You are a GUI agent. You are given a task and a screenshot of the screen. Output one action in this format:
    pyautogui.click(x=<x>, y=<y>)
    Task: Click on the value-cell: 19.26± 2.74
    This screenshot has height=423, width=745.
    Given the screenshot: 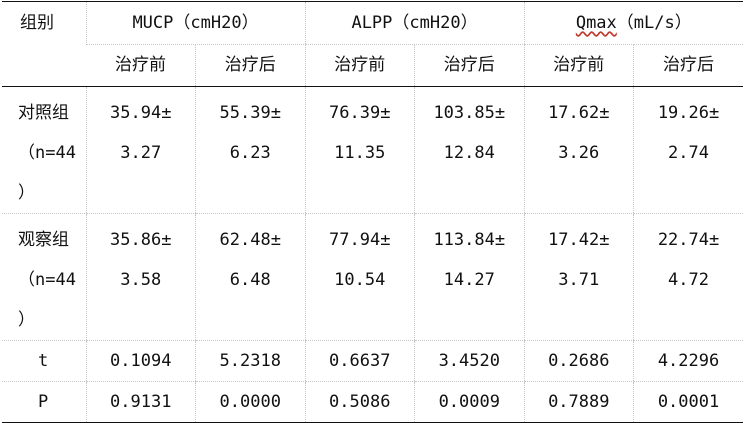 What is the action you would take?
    pyautogui.click(x=688, y=150)
    